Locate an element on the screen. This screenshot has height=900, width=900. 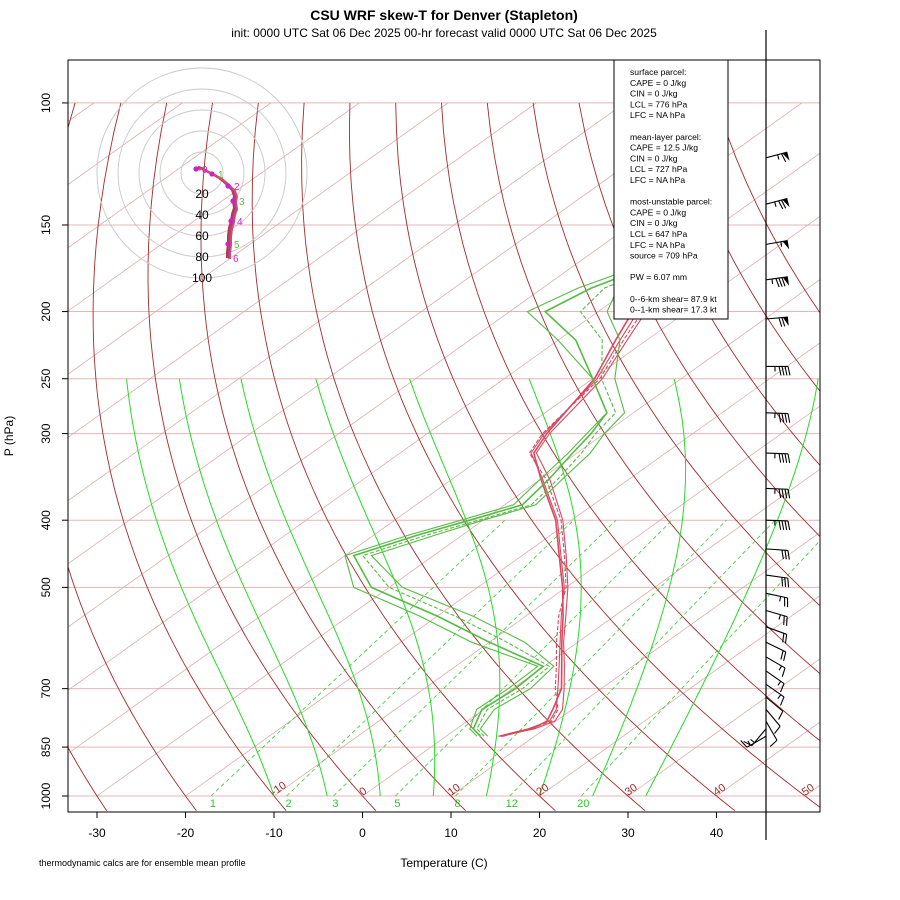
x-tick-label: 0 is located at coordinates (362, 833).